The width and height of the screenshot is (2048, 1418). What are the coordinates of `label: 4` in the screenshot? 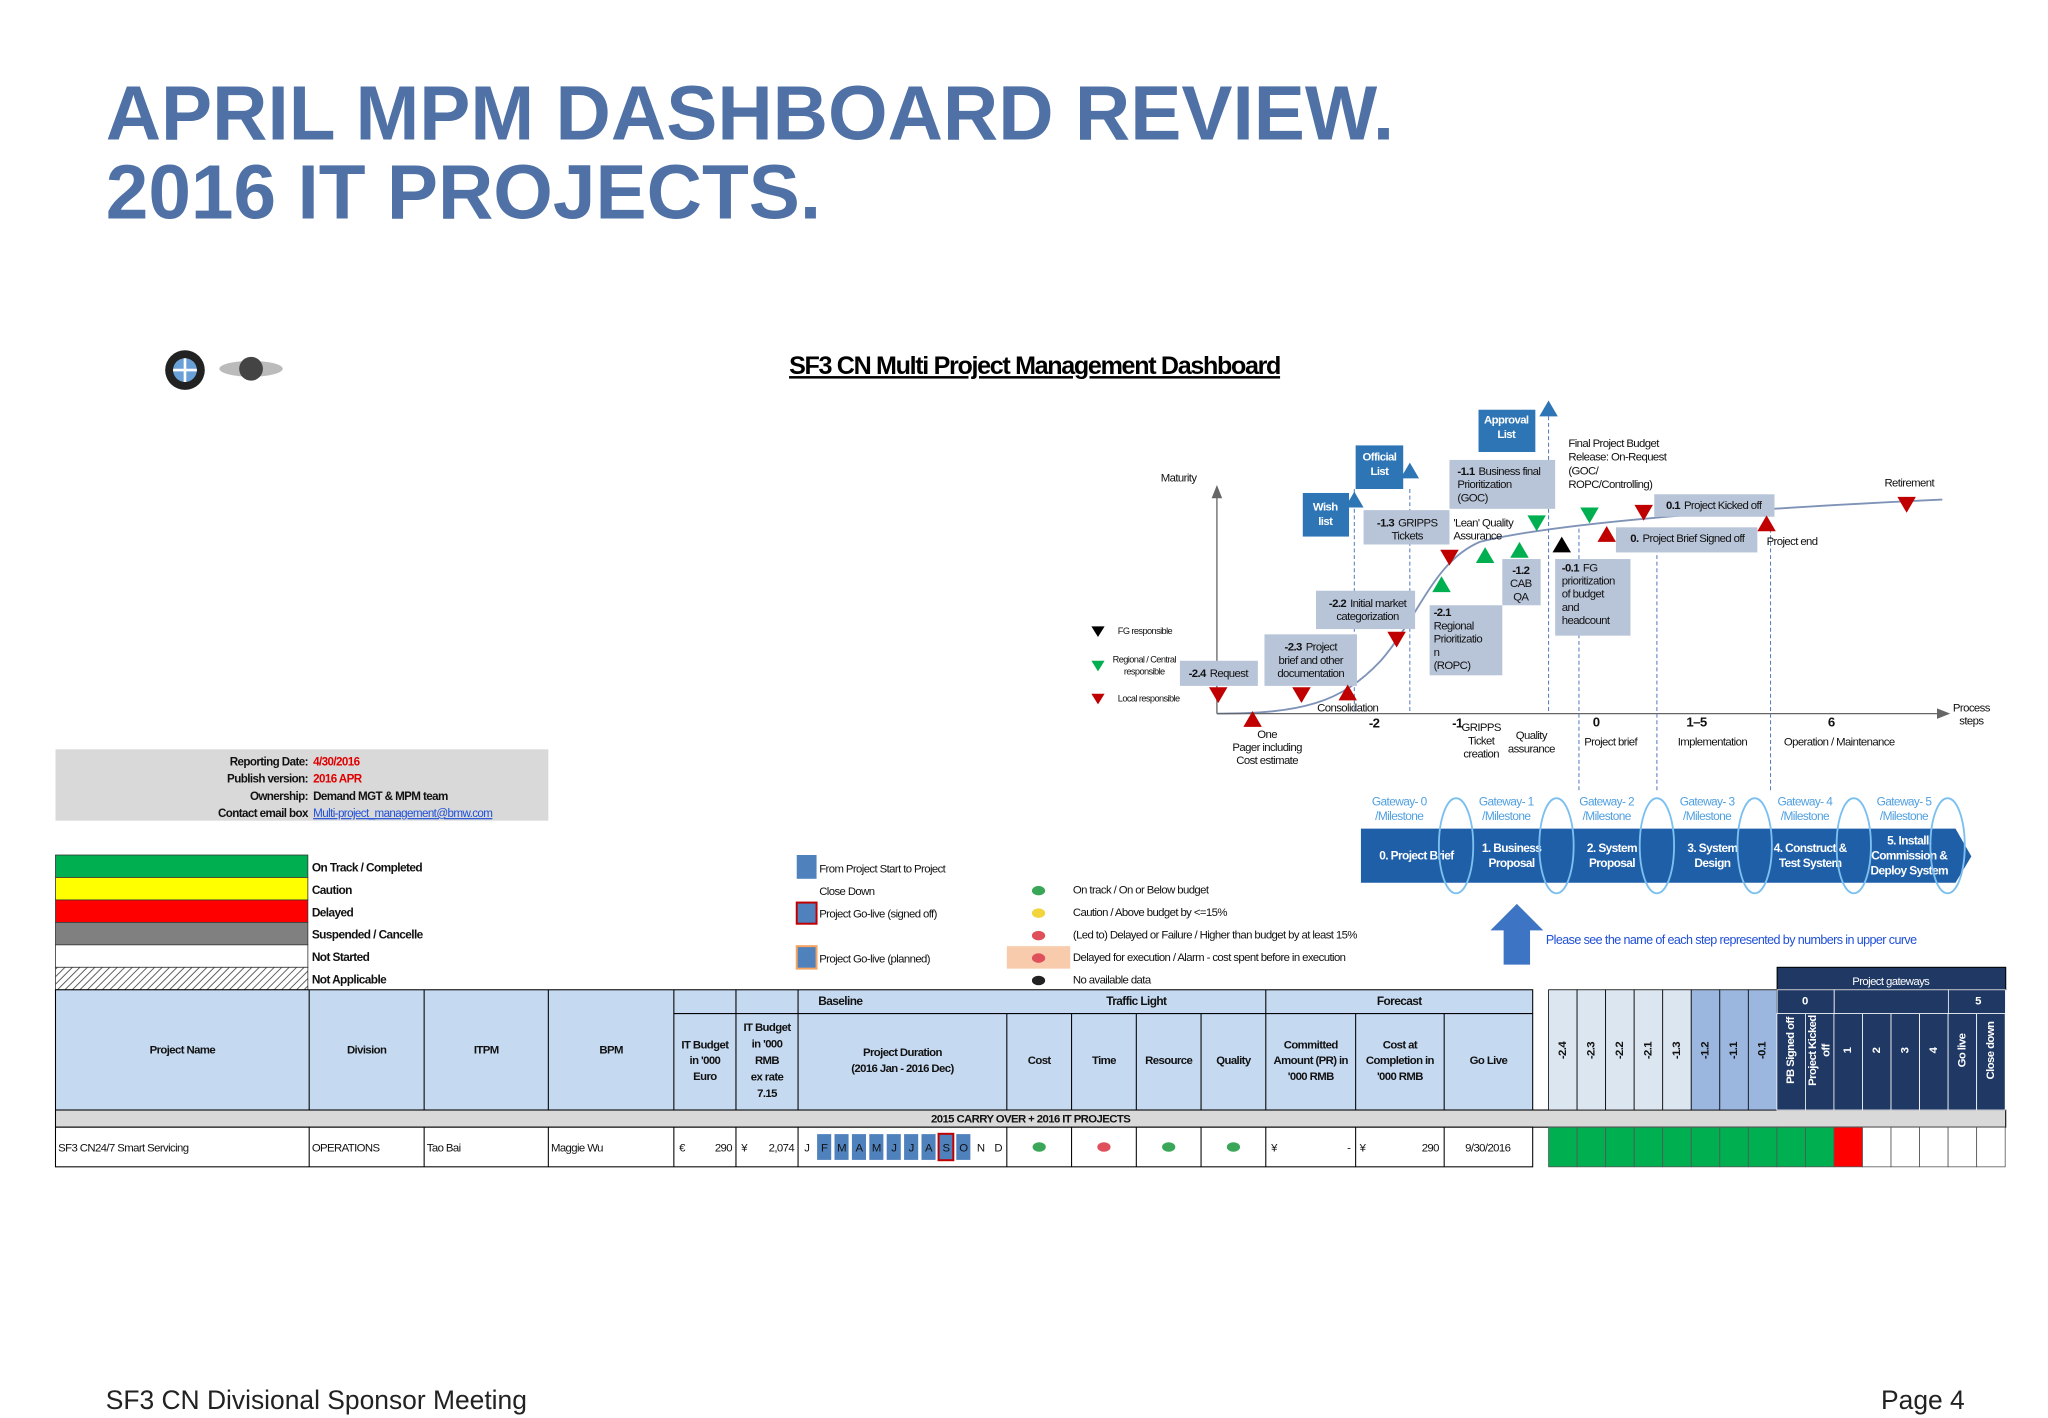 It's located at (1934, 1049).